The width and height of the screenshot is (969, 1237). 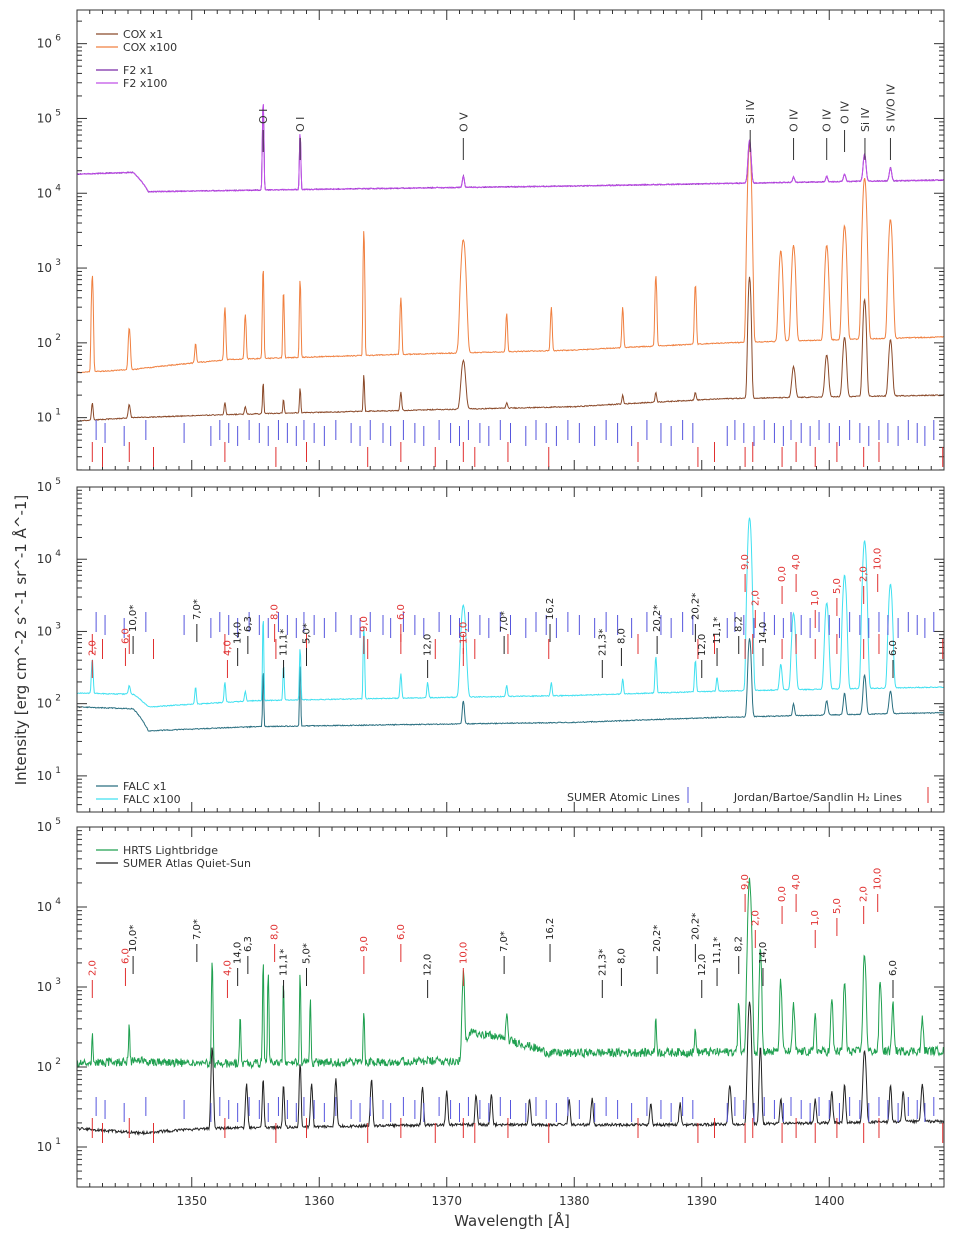 What do you see at coordinates (829, 1201) in the screenshot?
I see `x-tick-label: 1400` at bounding box center [829, 1201].